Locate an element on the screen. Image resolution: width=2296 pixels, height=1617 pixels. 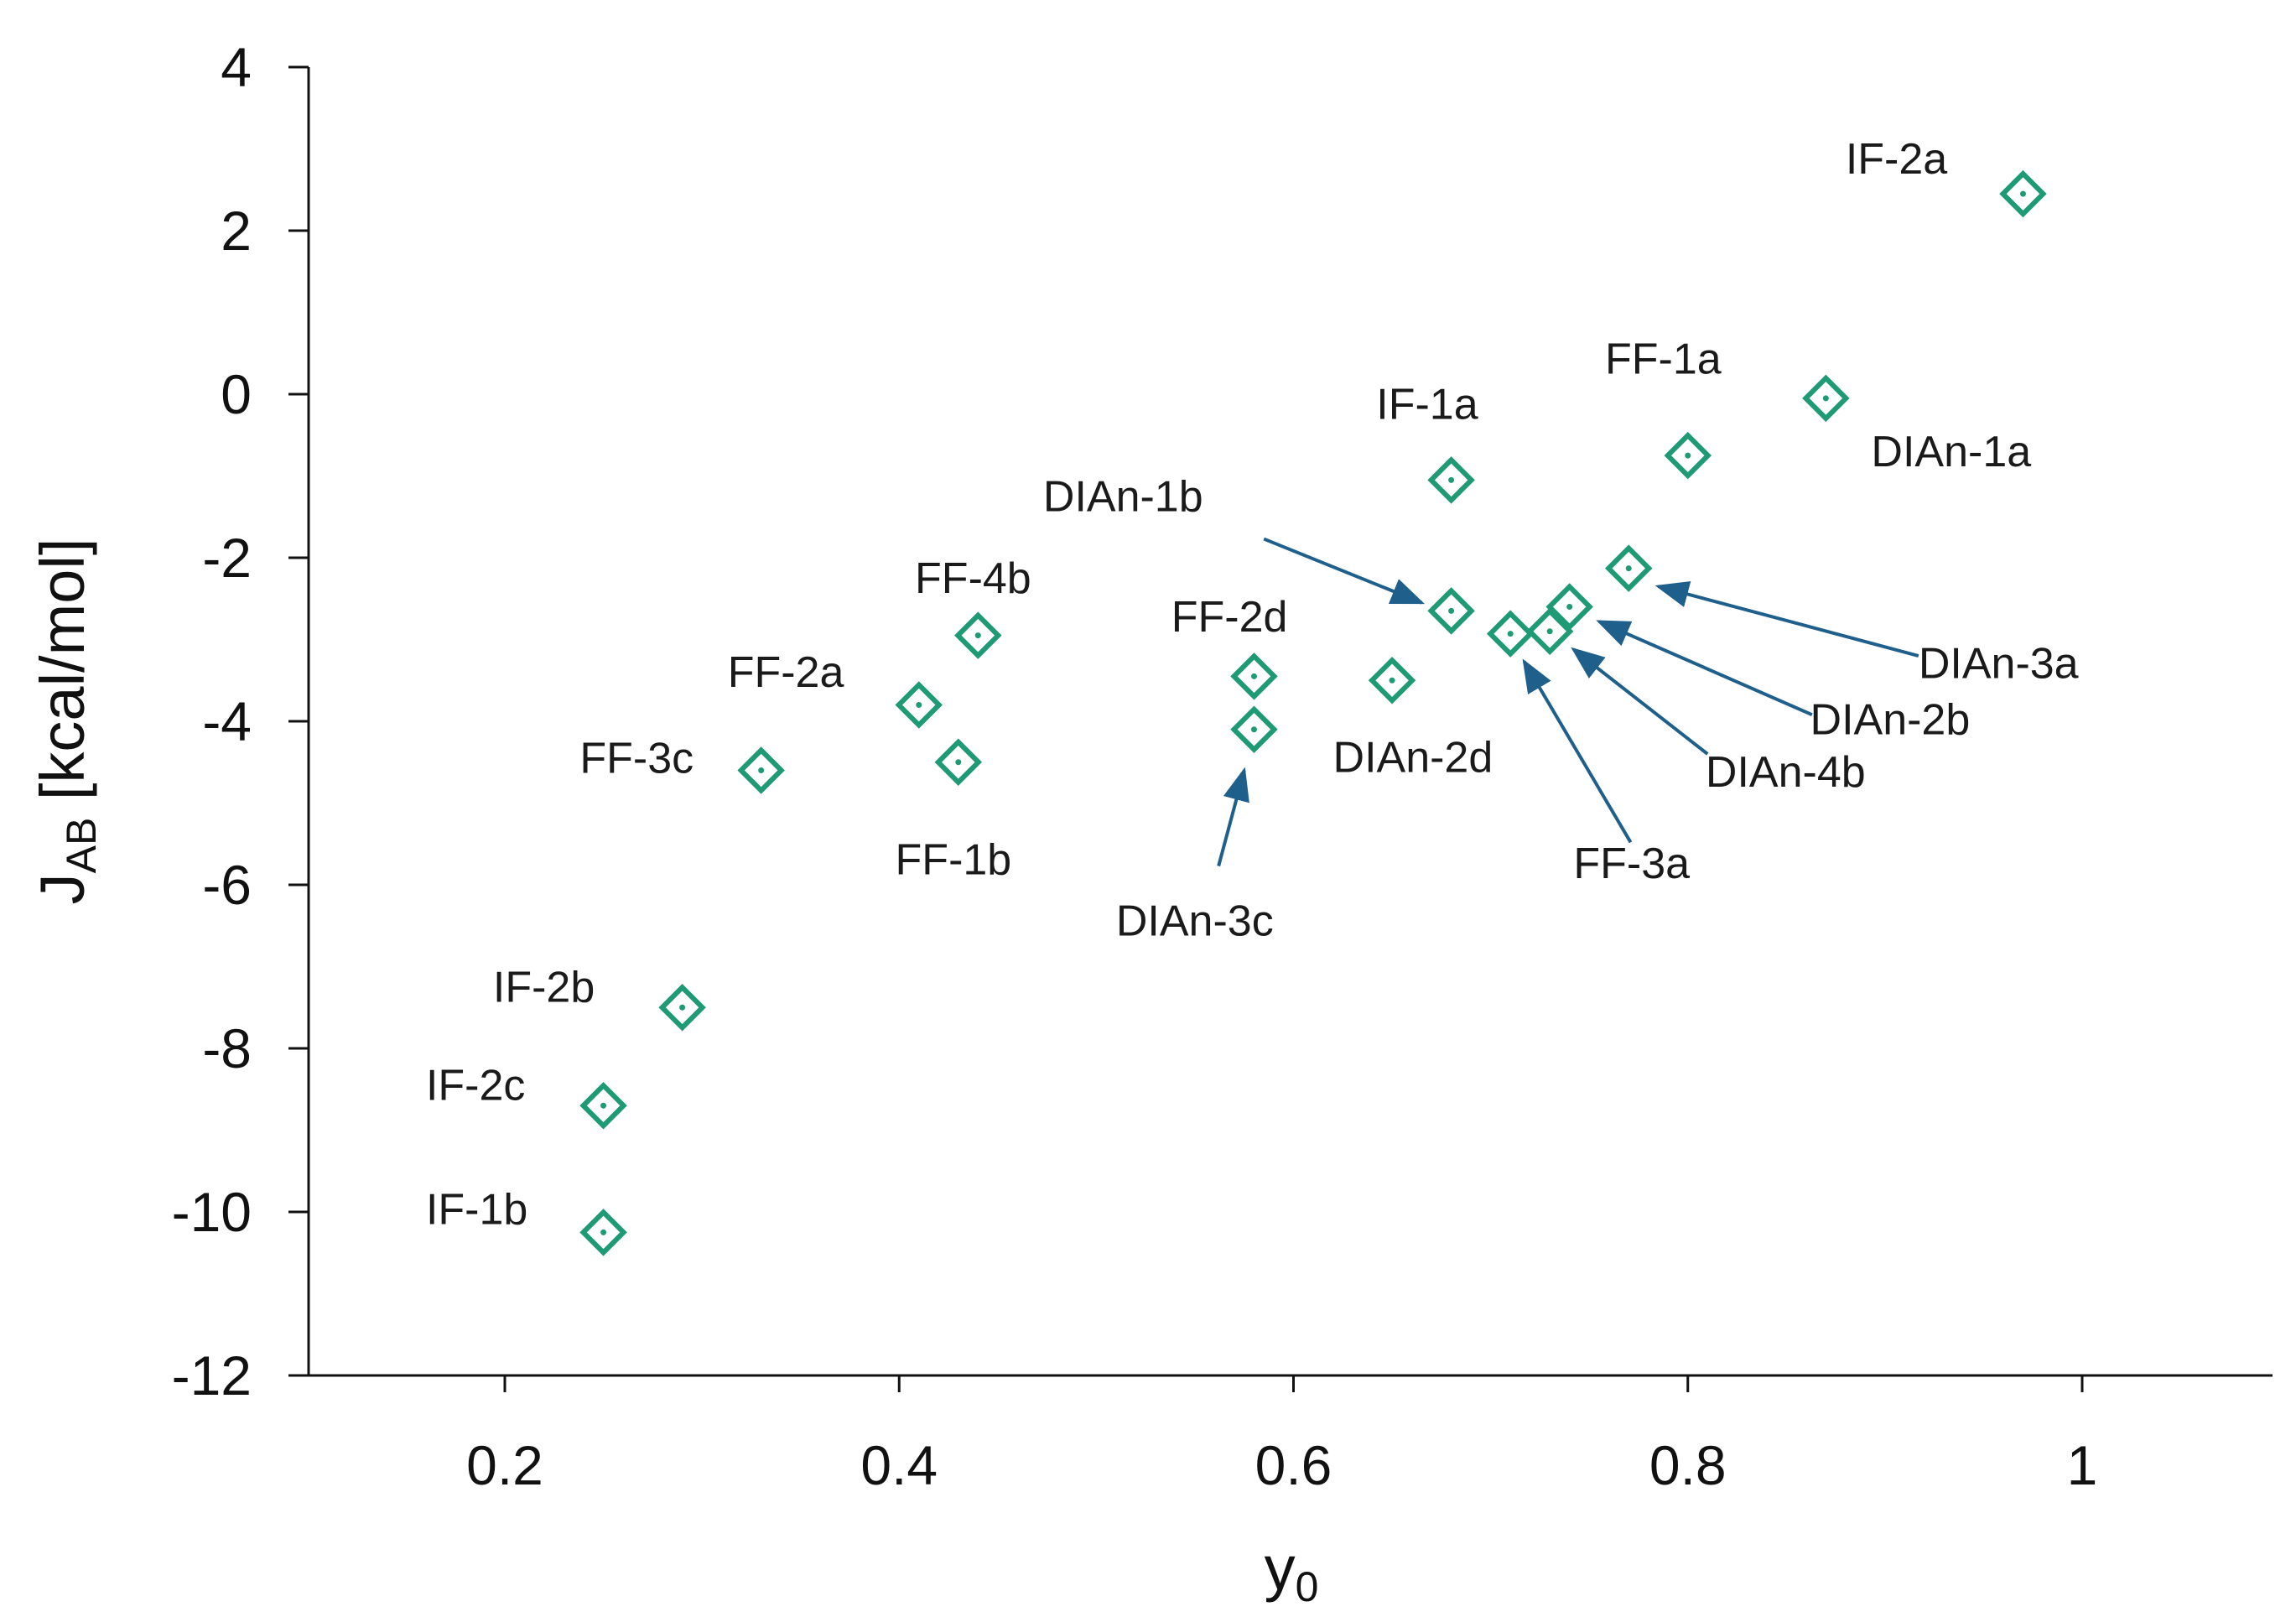
y-tick-label: 4 is located at coordinates (236, 67).